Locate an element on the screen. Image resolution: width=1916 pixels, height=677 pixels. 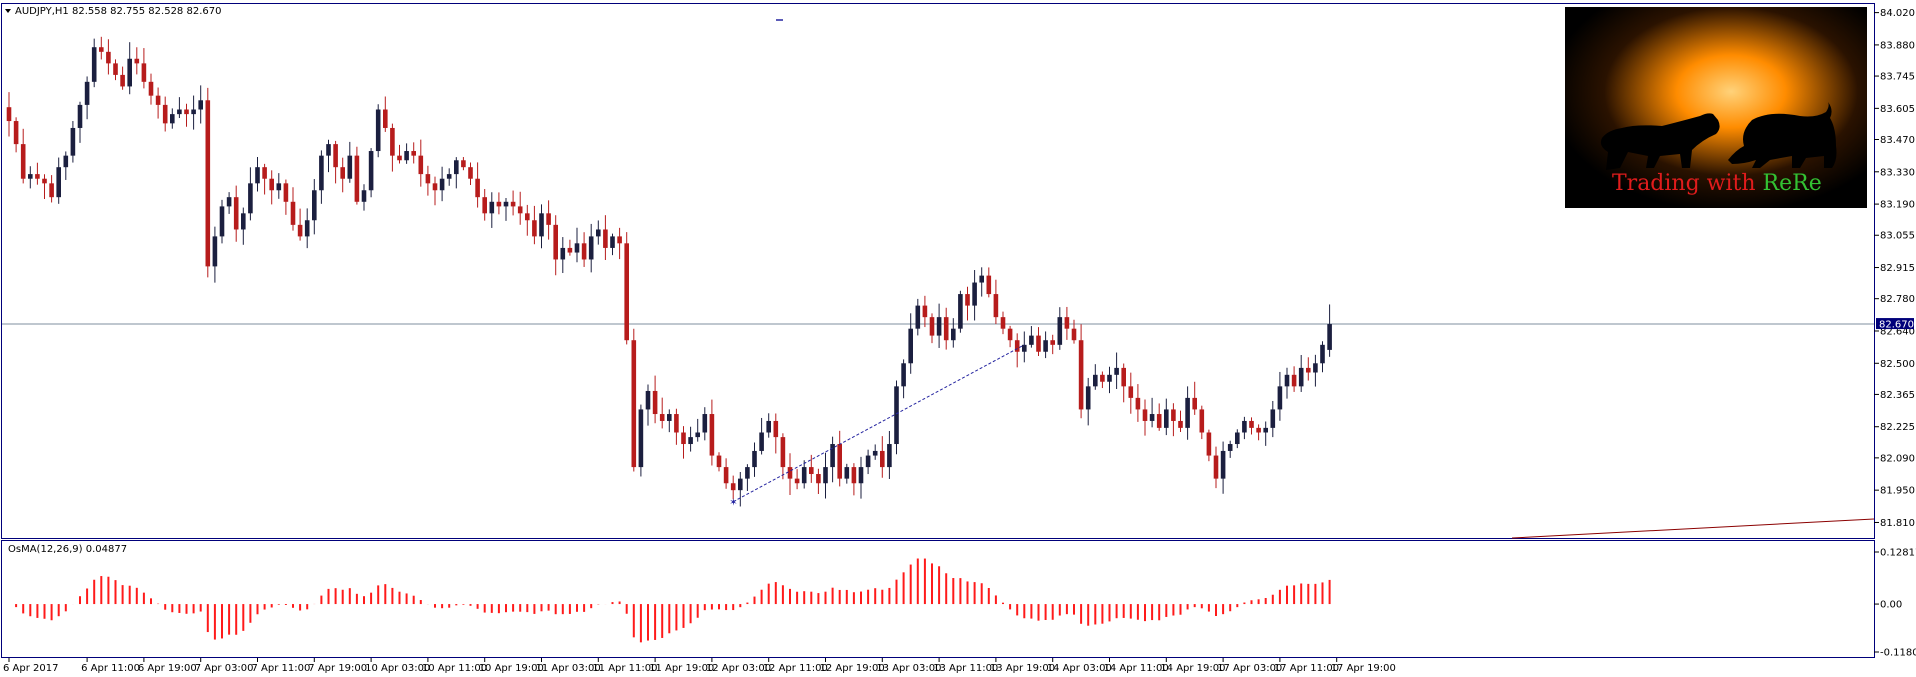
price-tick-label: 82.780 is located at coordinates (1897, 299).